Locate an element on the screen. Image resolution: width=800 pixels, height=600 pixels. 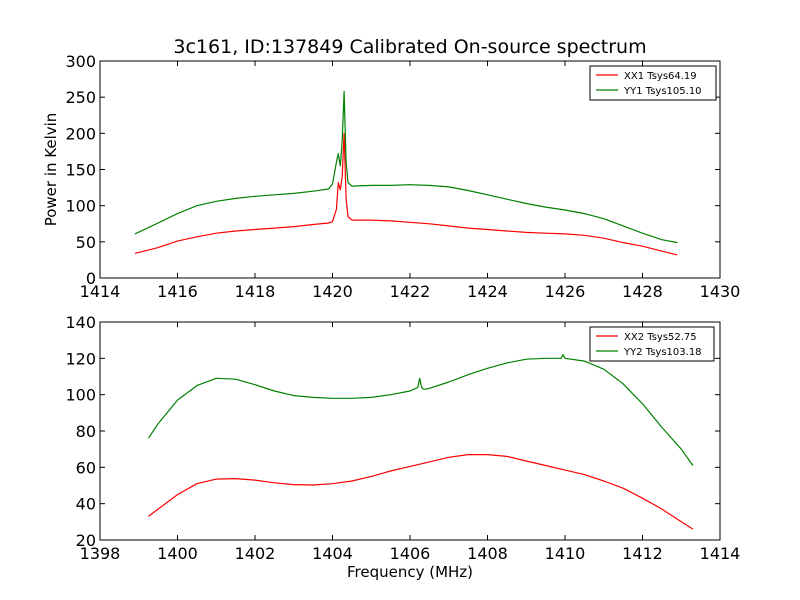
x-tick-label: 1426 is located at coordinates (565, 291).